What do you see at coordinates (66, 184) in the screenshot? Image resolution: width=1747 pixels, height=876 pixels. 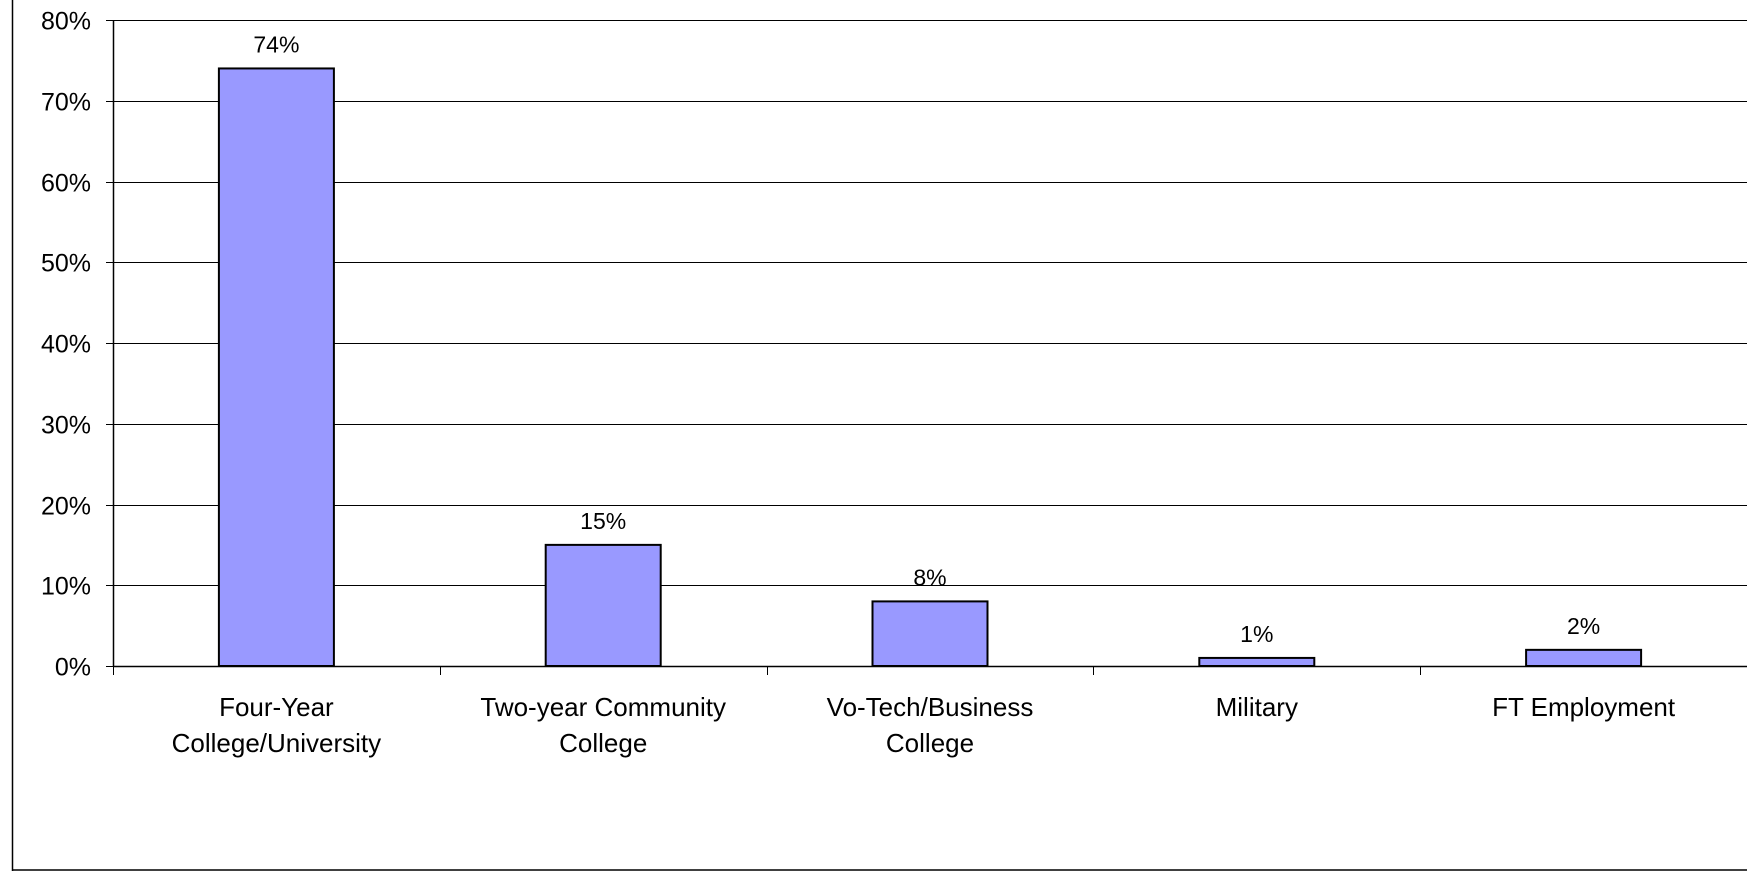 I see `y-tick-label: 60%` at bounding box center [66, 184].